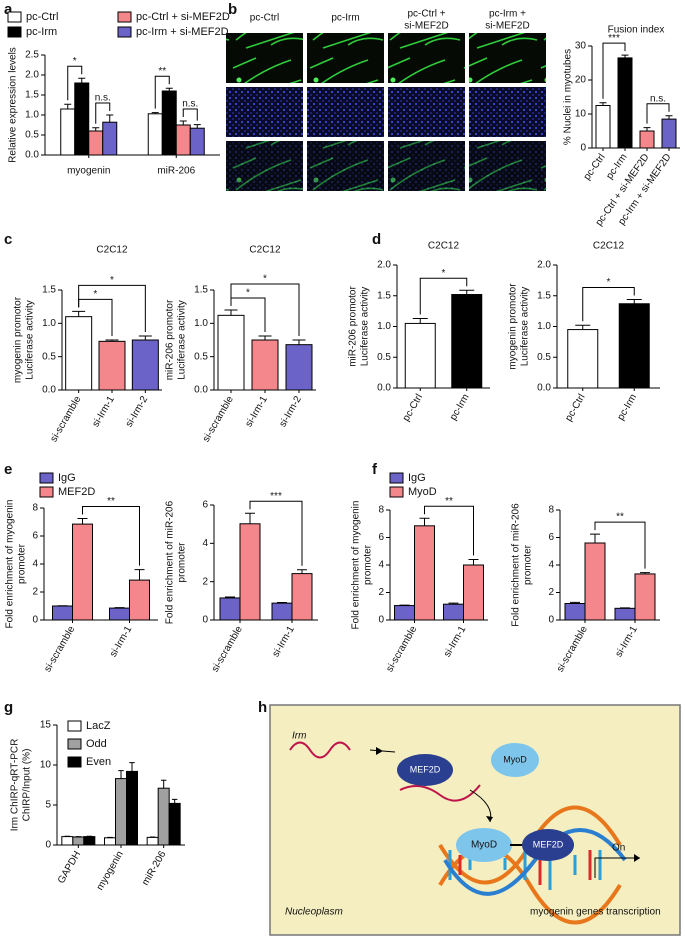 The width and height of the screenshot is (685, 950). Describe the element at coordinates (376, 239) in the screenshot. I see `panel-label: d` at that location.